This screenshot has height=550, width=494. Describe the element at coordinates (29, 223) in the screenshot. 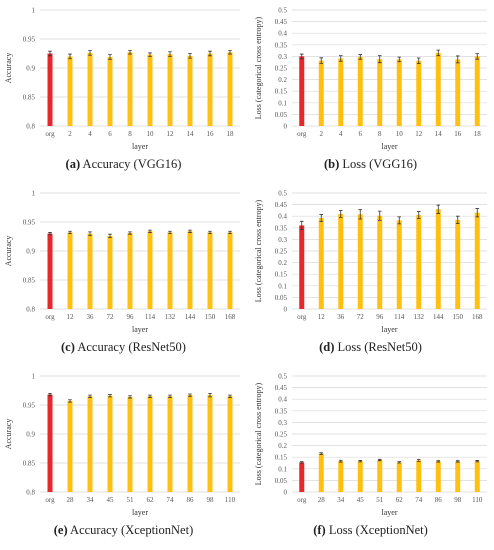

I see `y-tick-label: 0.95` at that location.